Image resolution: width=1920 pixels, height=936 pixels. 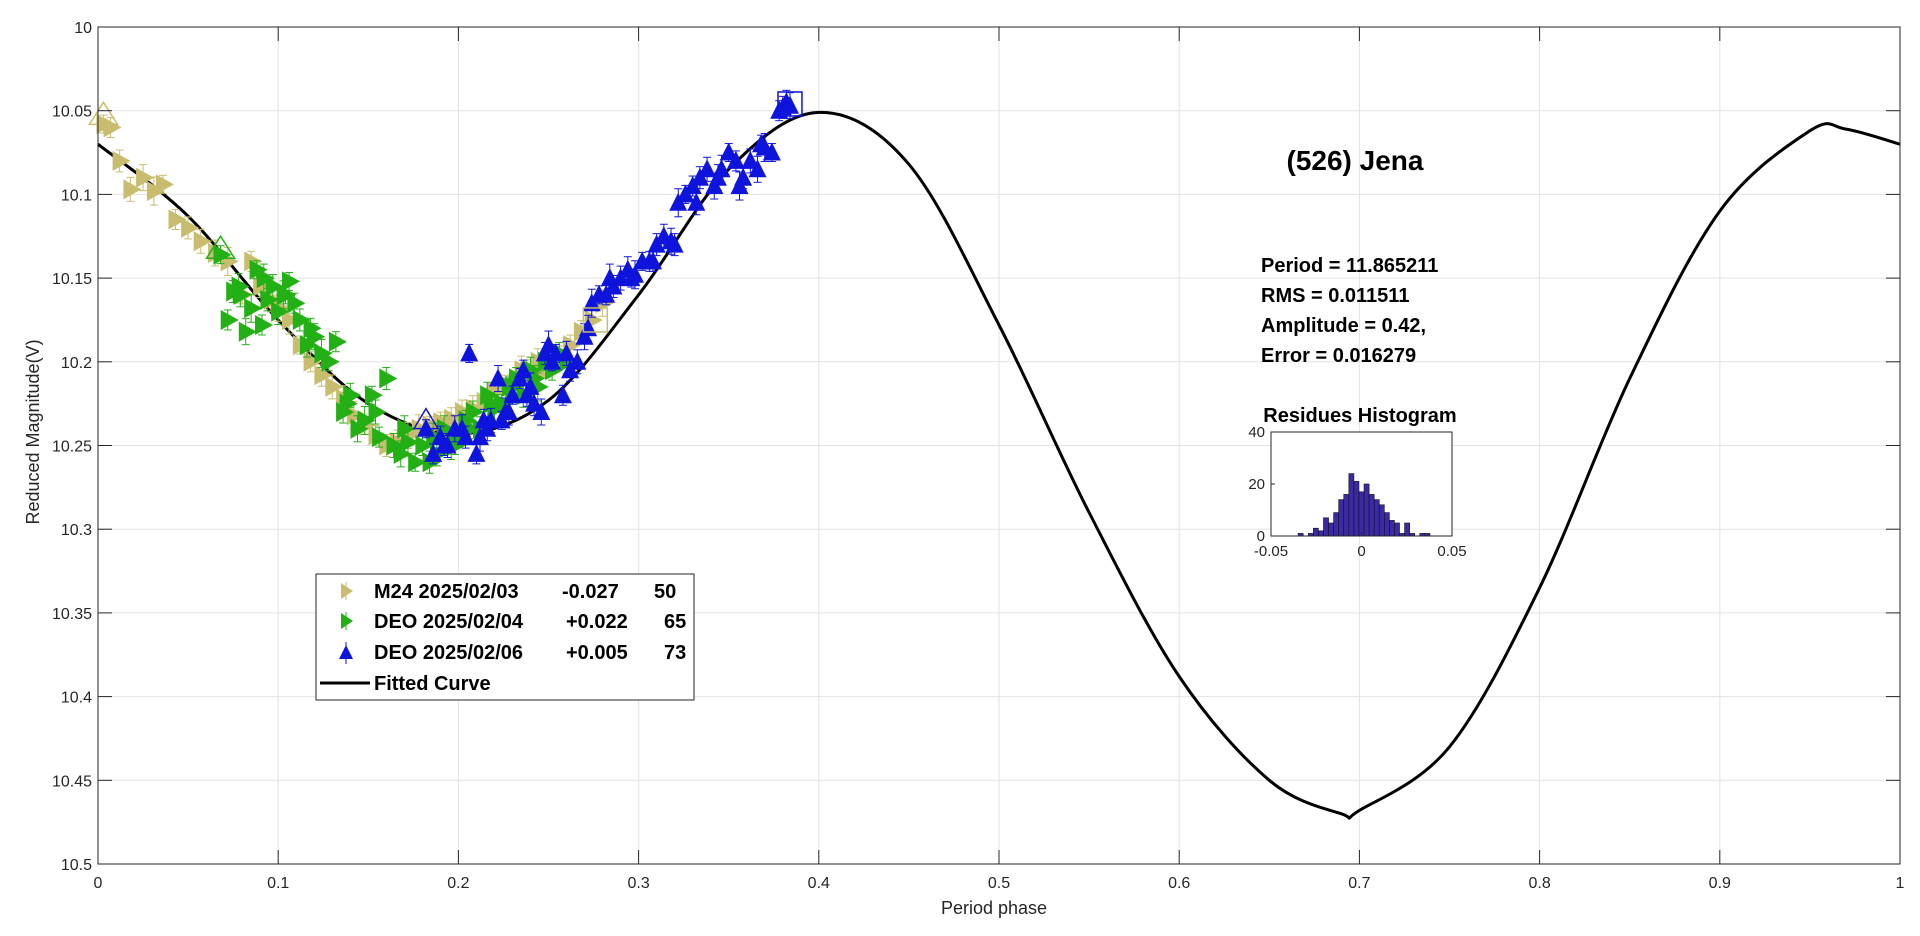 What do you see at coordinates (103, 113) in the screenshot?
I see `start-marker-m24` at bounding box center [103, 113].